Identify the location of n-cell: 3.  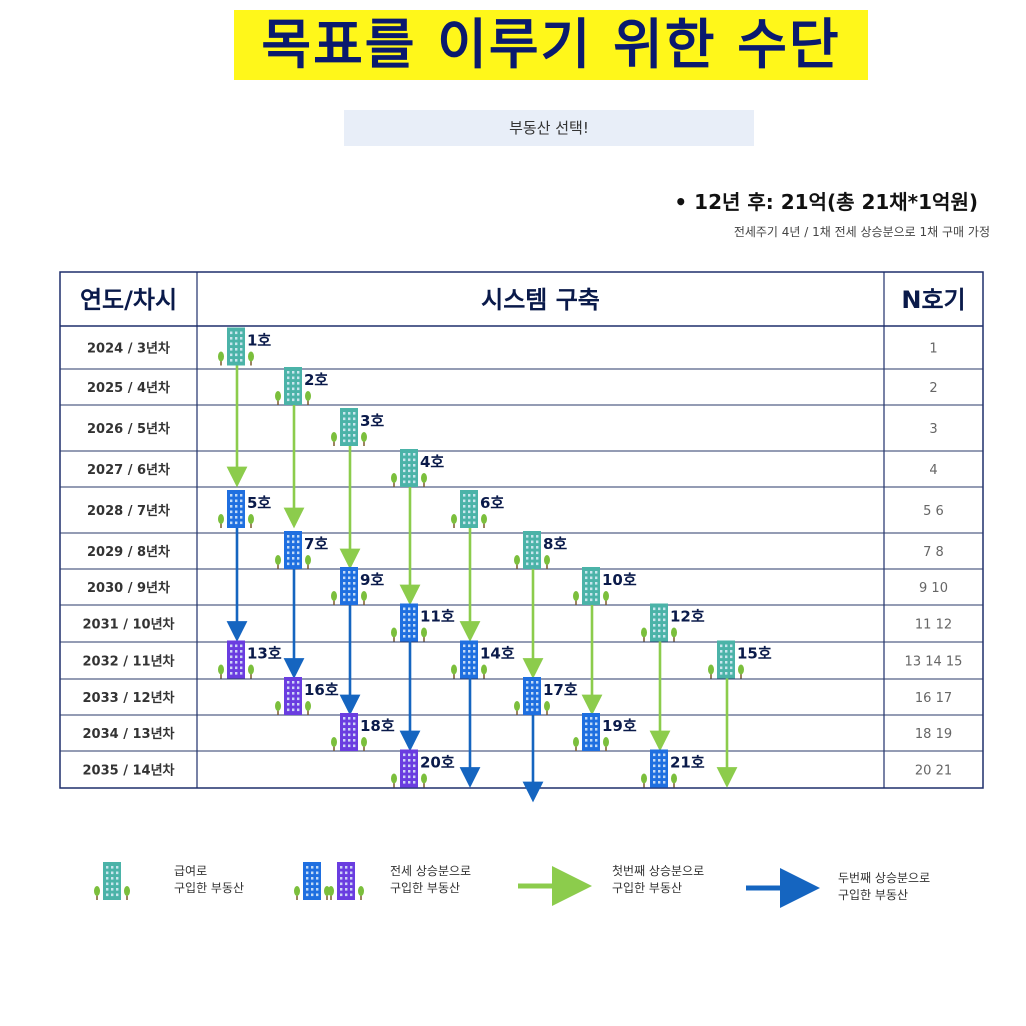
(933, 429).